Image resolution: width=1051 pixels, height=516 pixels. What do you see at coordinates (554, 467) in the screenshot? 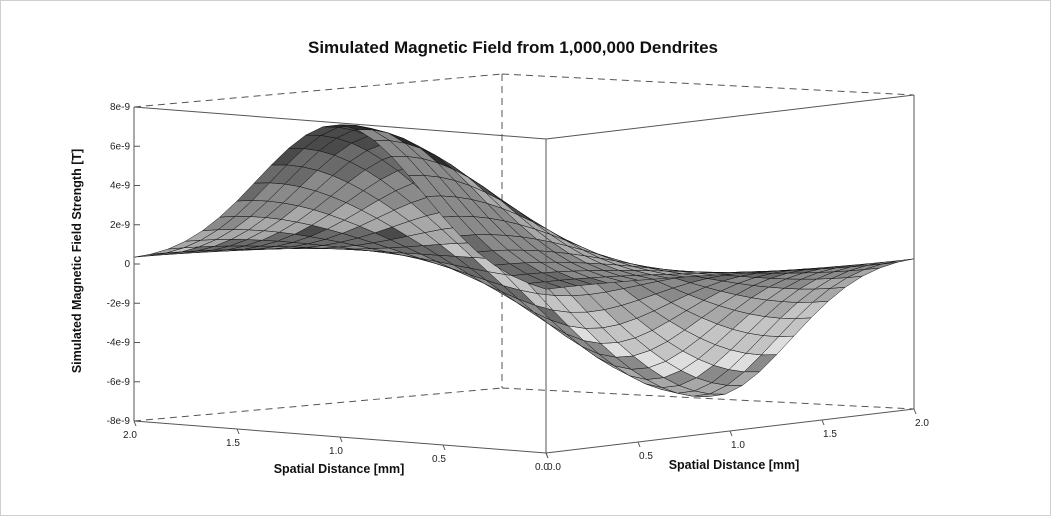
I see `y-tick-label: 0.0` at bounding box center [554, 467].